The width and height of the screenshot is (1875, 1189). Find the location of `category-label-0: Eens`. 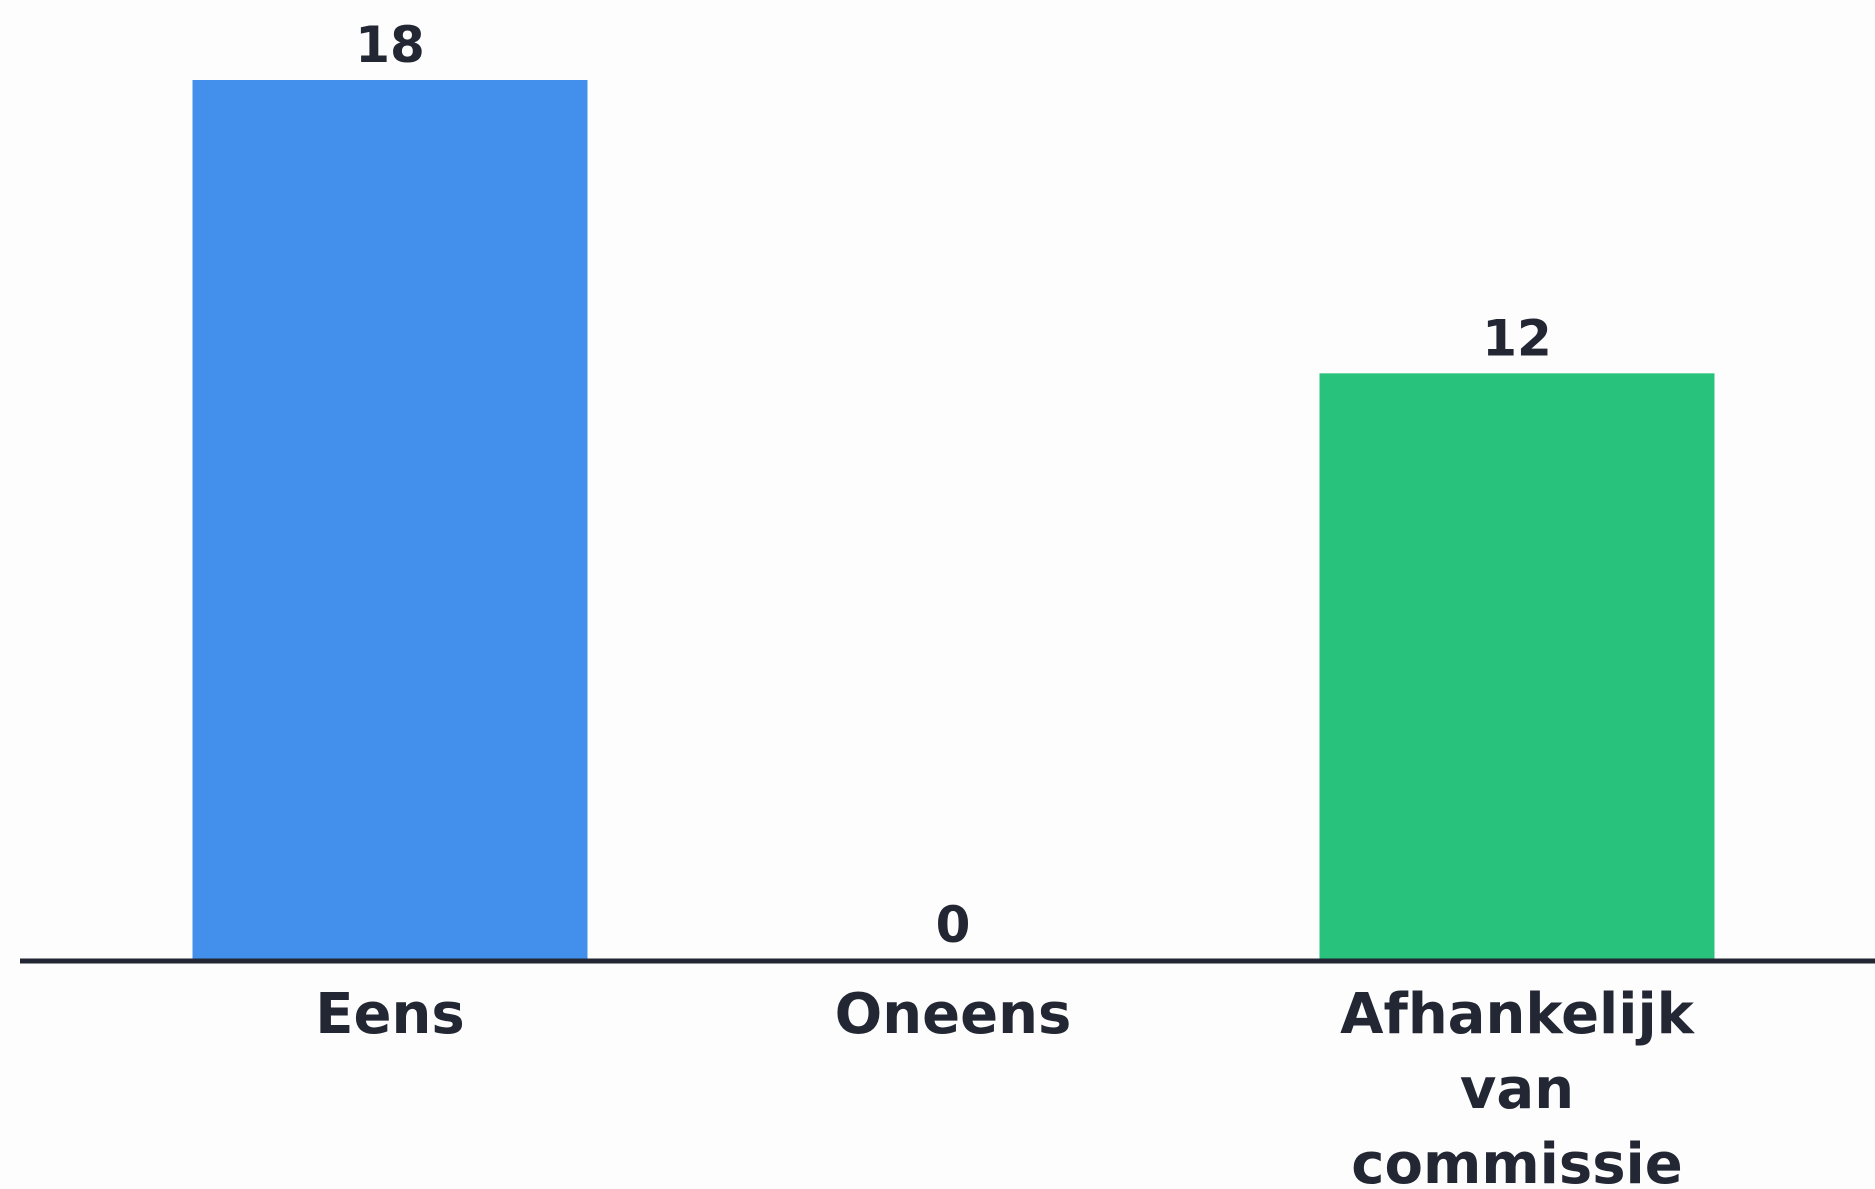

category-label-0: Eens is located at coordinates (389, 1014).